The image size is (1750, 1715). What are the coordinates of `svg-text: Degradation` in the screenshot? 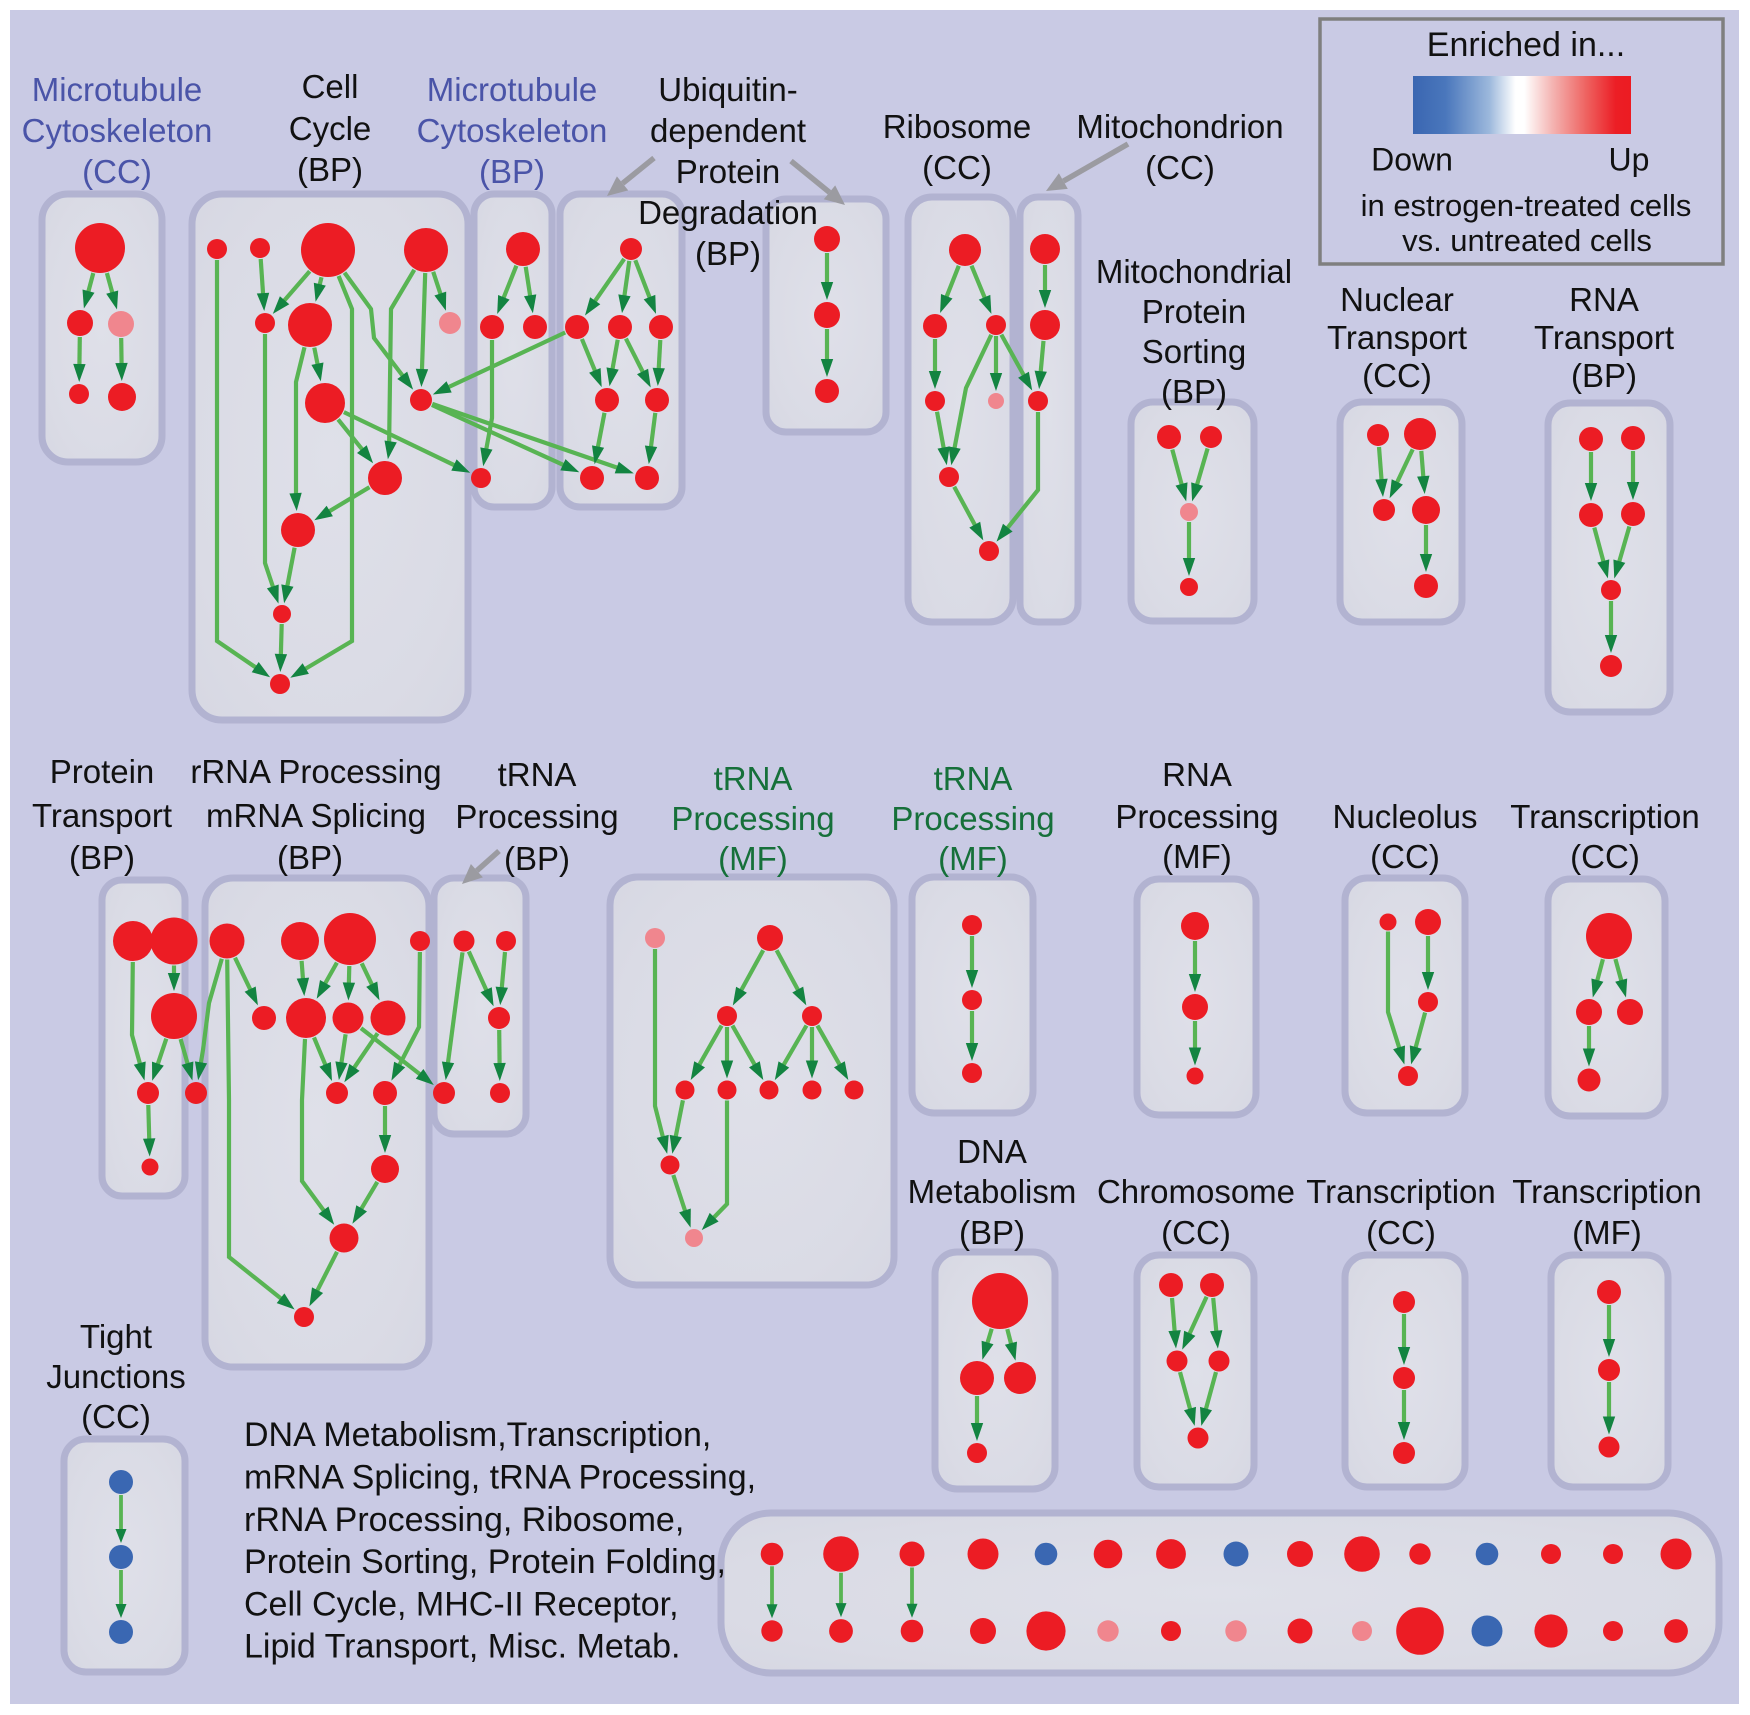 It's located at (728, 212).